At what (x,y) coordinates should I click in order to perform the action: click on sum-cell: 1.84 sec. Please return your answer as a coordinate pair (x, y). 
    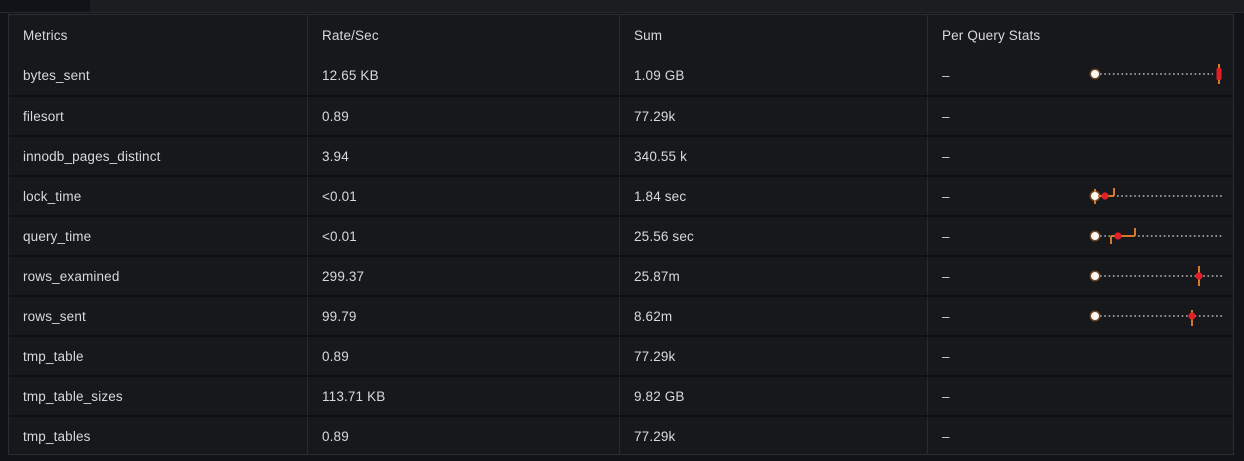
    Looking at the image, I should click on (773, 196).